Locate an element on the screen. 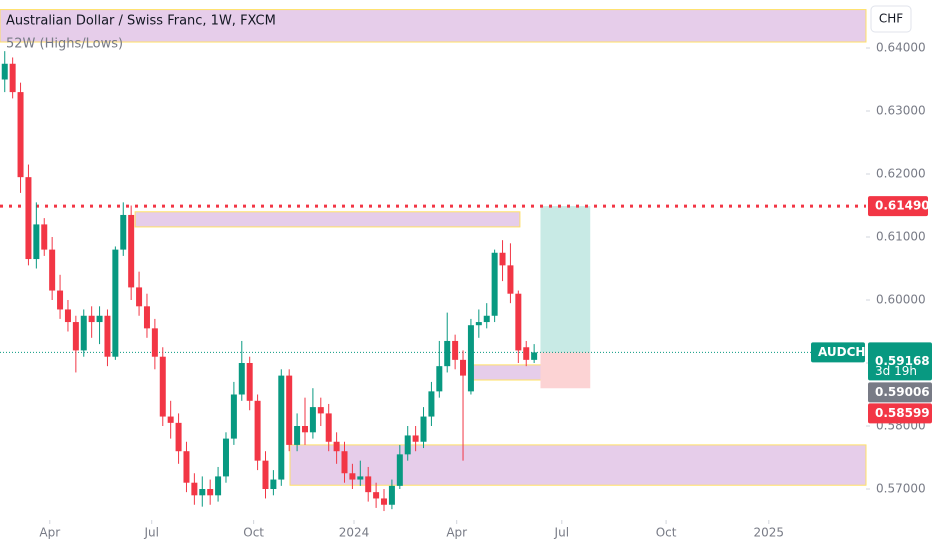 The image size is (932, 550). currency: CHF is located at coordinates (891, 19).